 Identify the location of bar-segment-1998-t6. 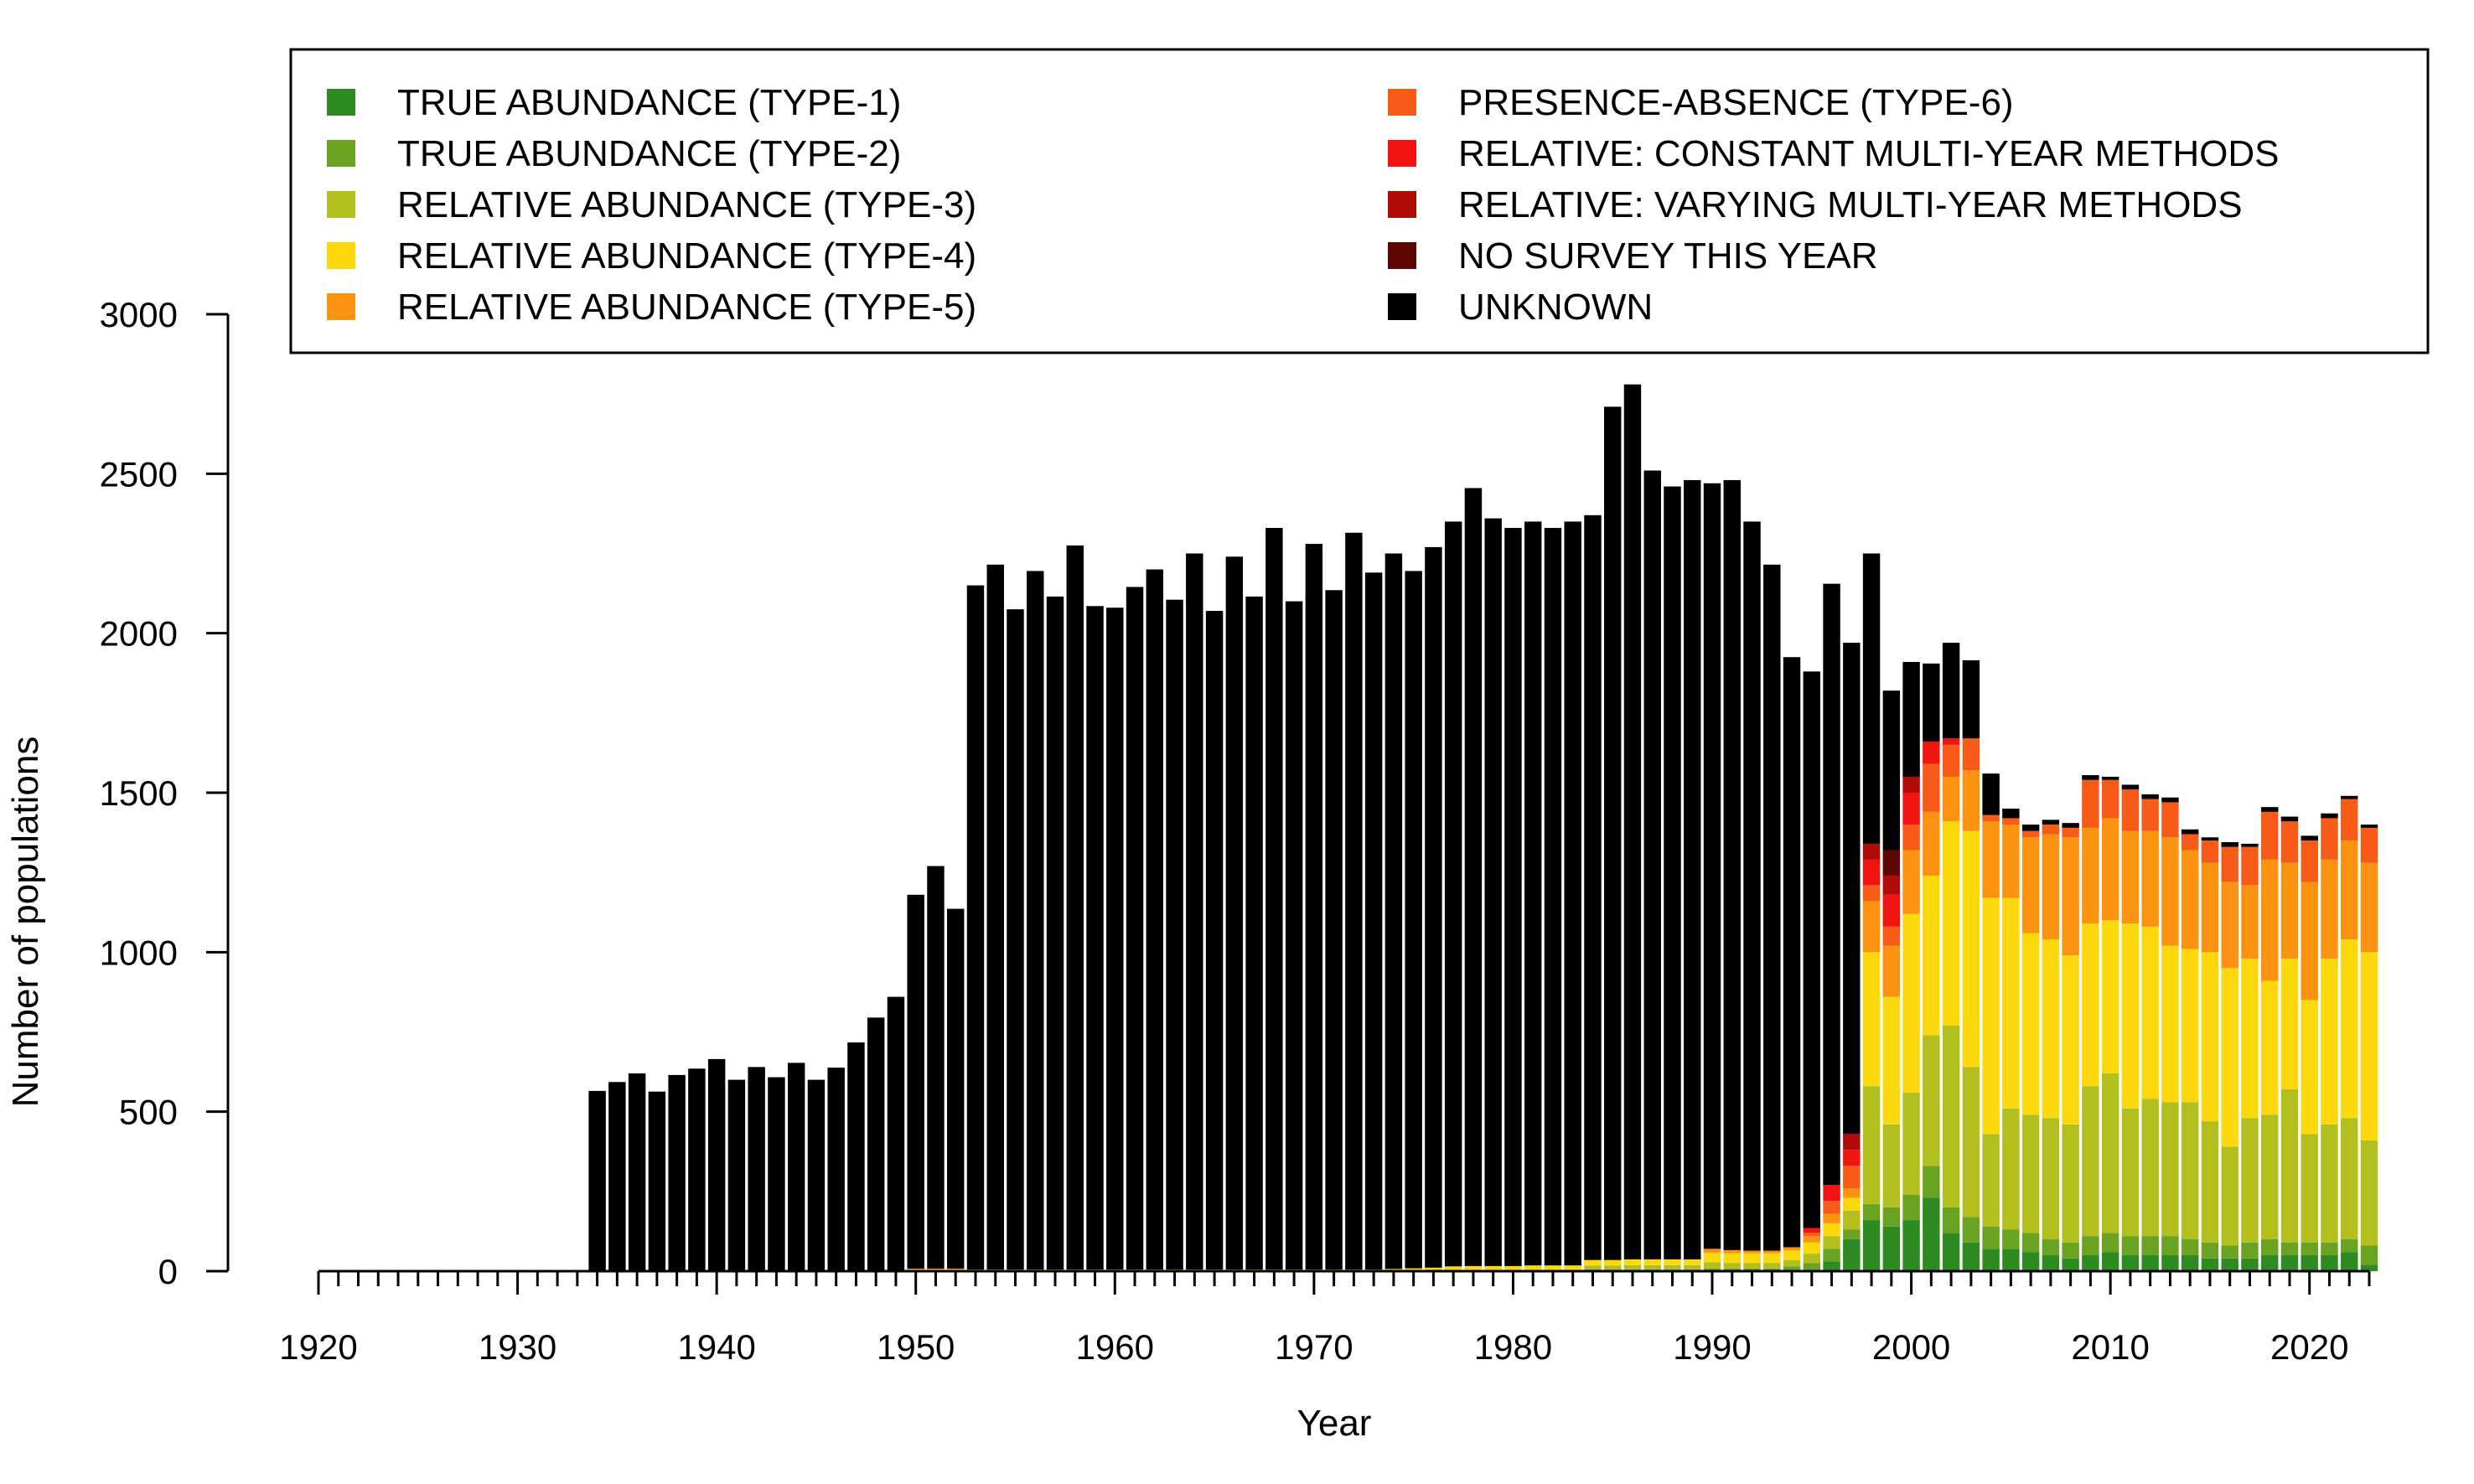
(1871, 893).